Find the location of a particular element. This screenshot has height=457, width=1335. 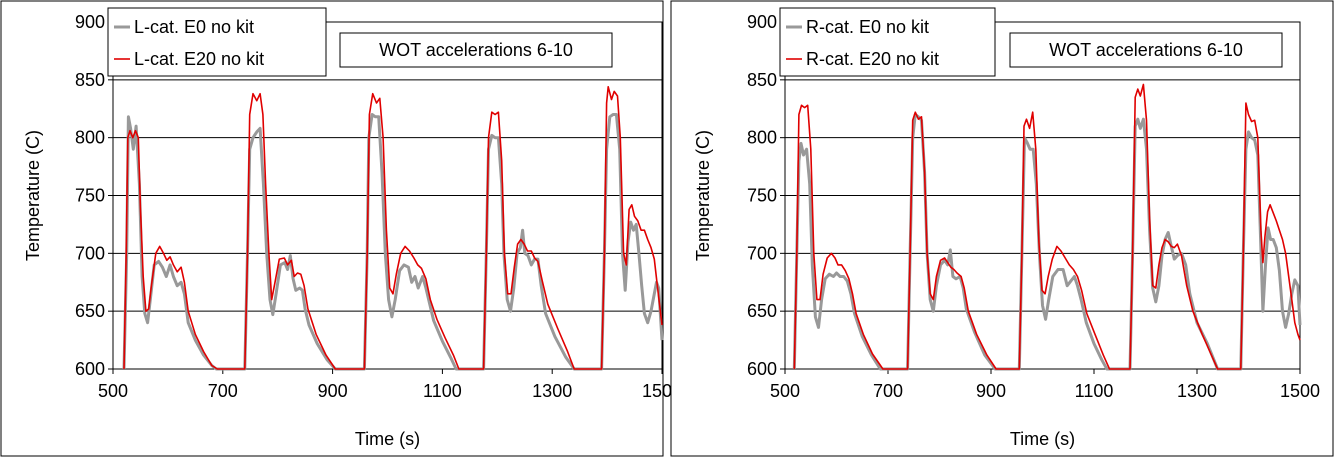

legend-label-2: R-cat. E20 no kit is located at coordinates (872, 59).